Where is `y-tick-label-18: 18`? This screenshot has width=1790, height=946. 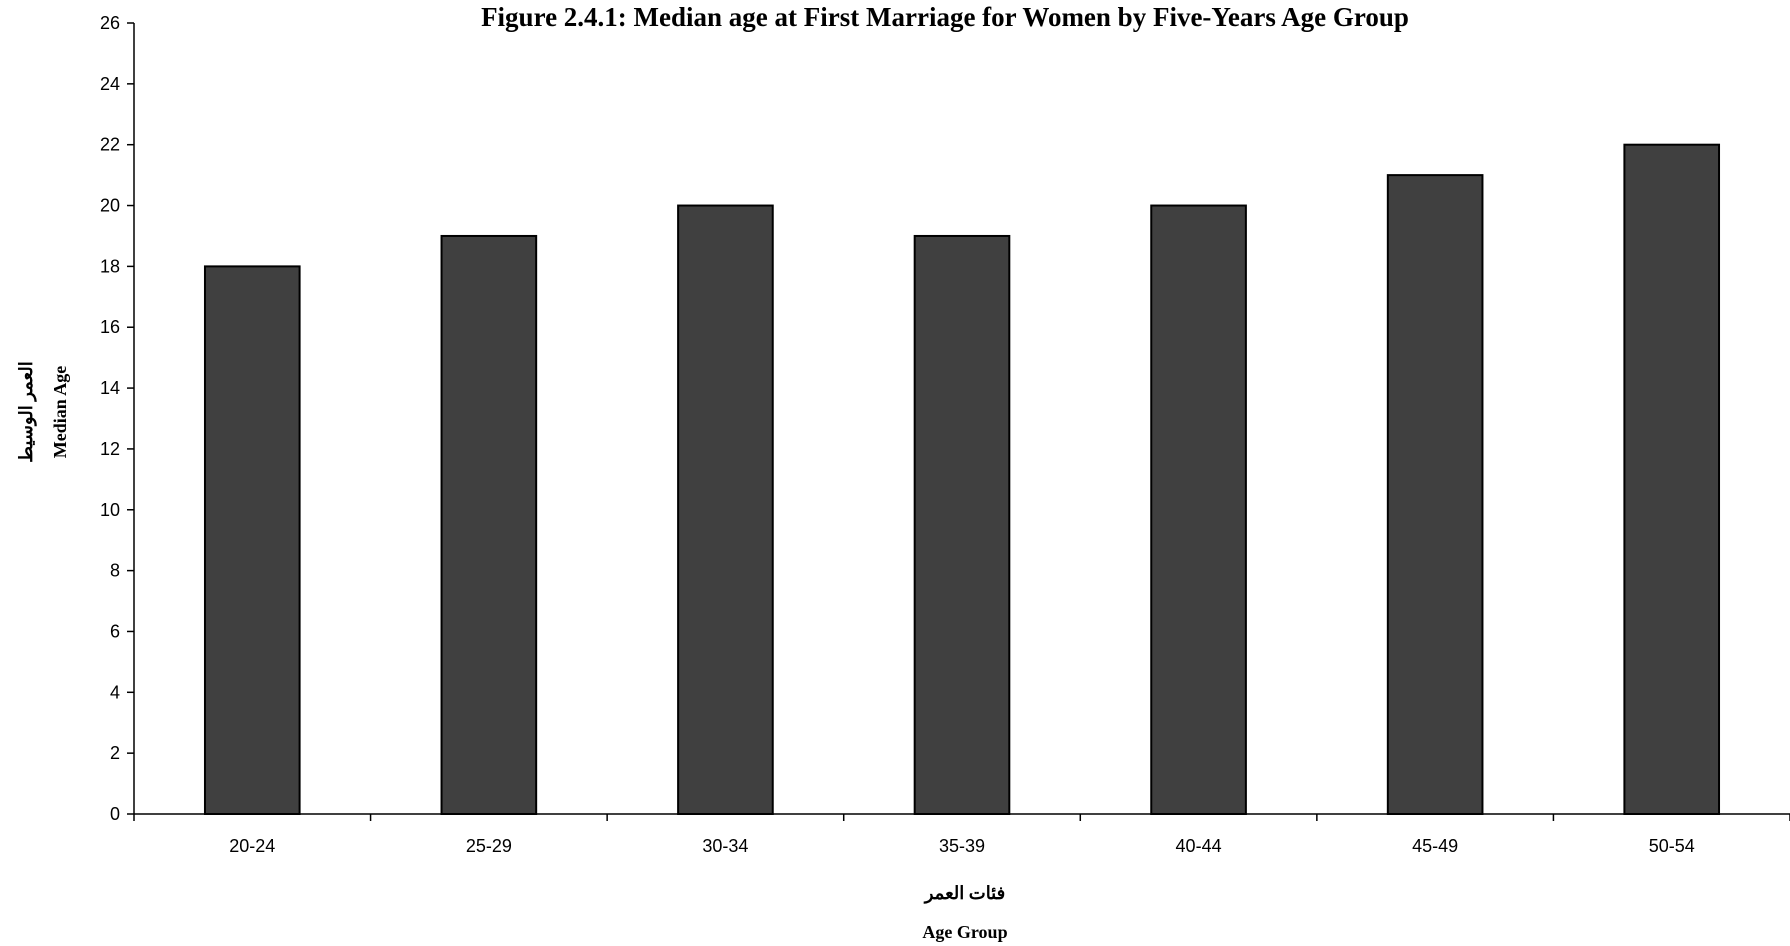 y-tick-label-18: 18 is located at coordinates (110, 266).